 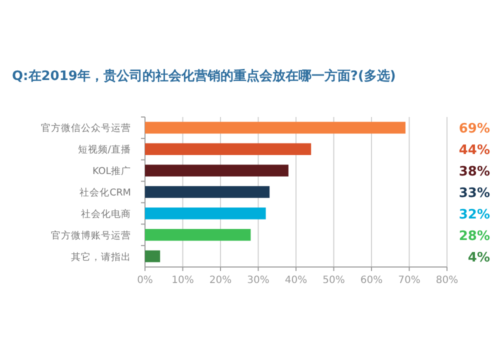 What do you see at coordinates (333, 280) in the screenshot?
I see `x-tick-label: 50%` at bounding box center [333, 280].